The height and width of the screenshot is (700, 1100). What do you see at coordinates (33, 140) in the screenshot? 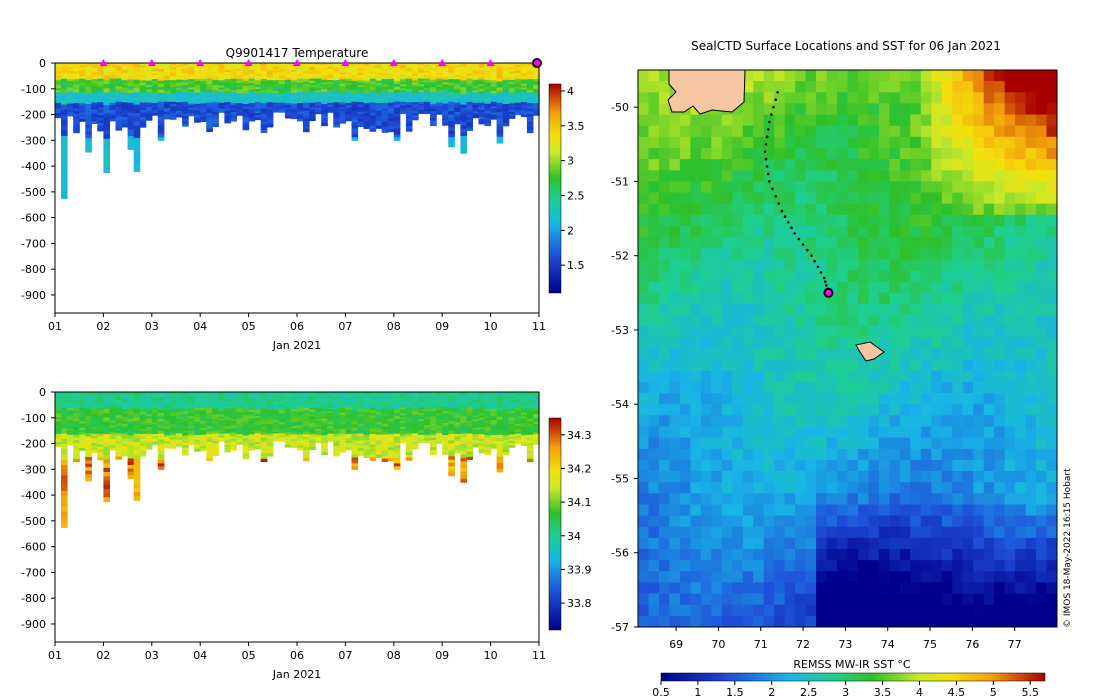
I see `y-tick-label: -300` at bounding box center [33, 140].